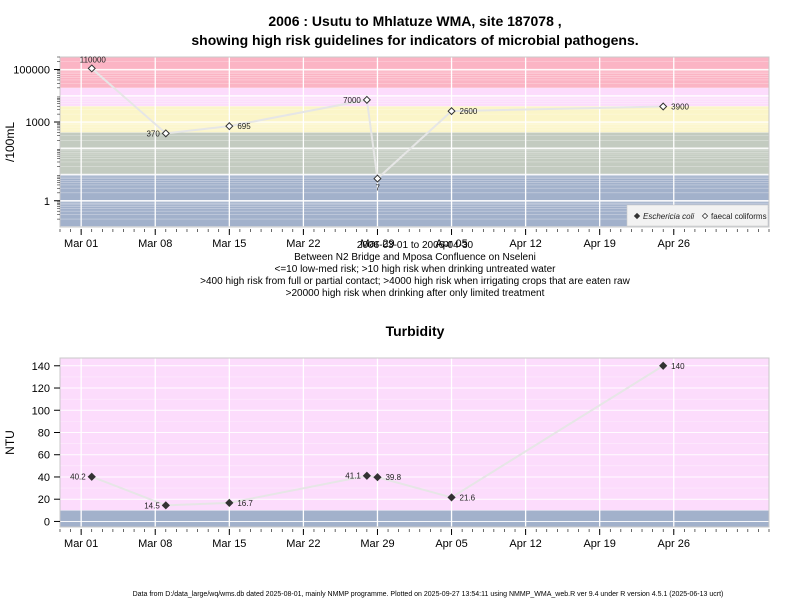 The height and width of the screenshot is (600, 800). Describe the element at coordinates (599, 544) in the screenshot. I see `x-tick-label-2: Apr 19` at that location.